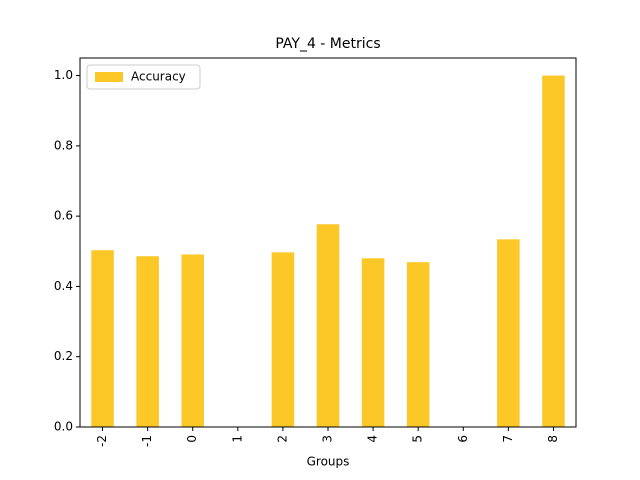  I want to click on x-tick-label: 3, so click(328, 439).